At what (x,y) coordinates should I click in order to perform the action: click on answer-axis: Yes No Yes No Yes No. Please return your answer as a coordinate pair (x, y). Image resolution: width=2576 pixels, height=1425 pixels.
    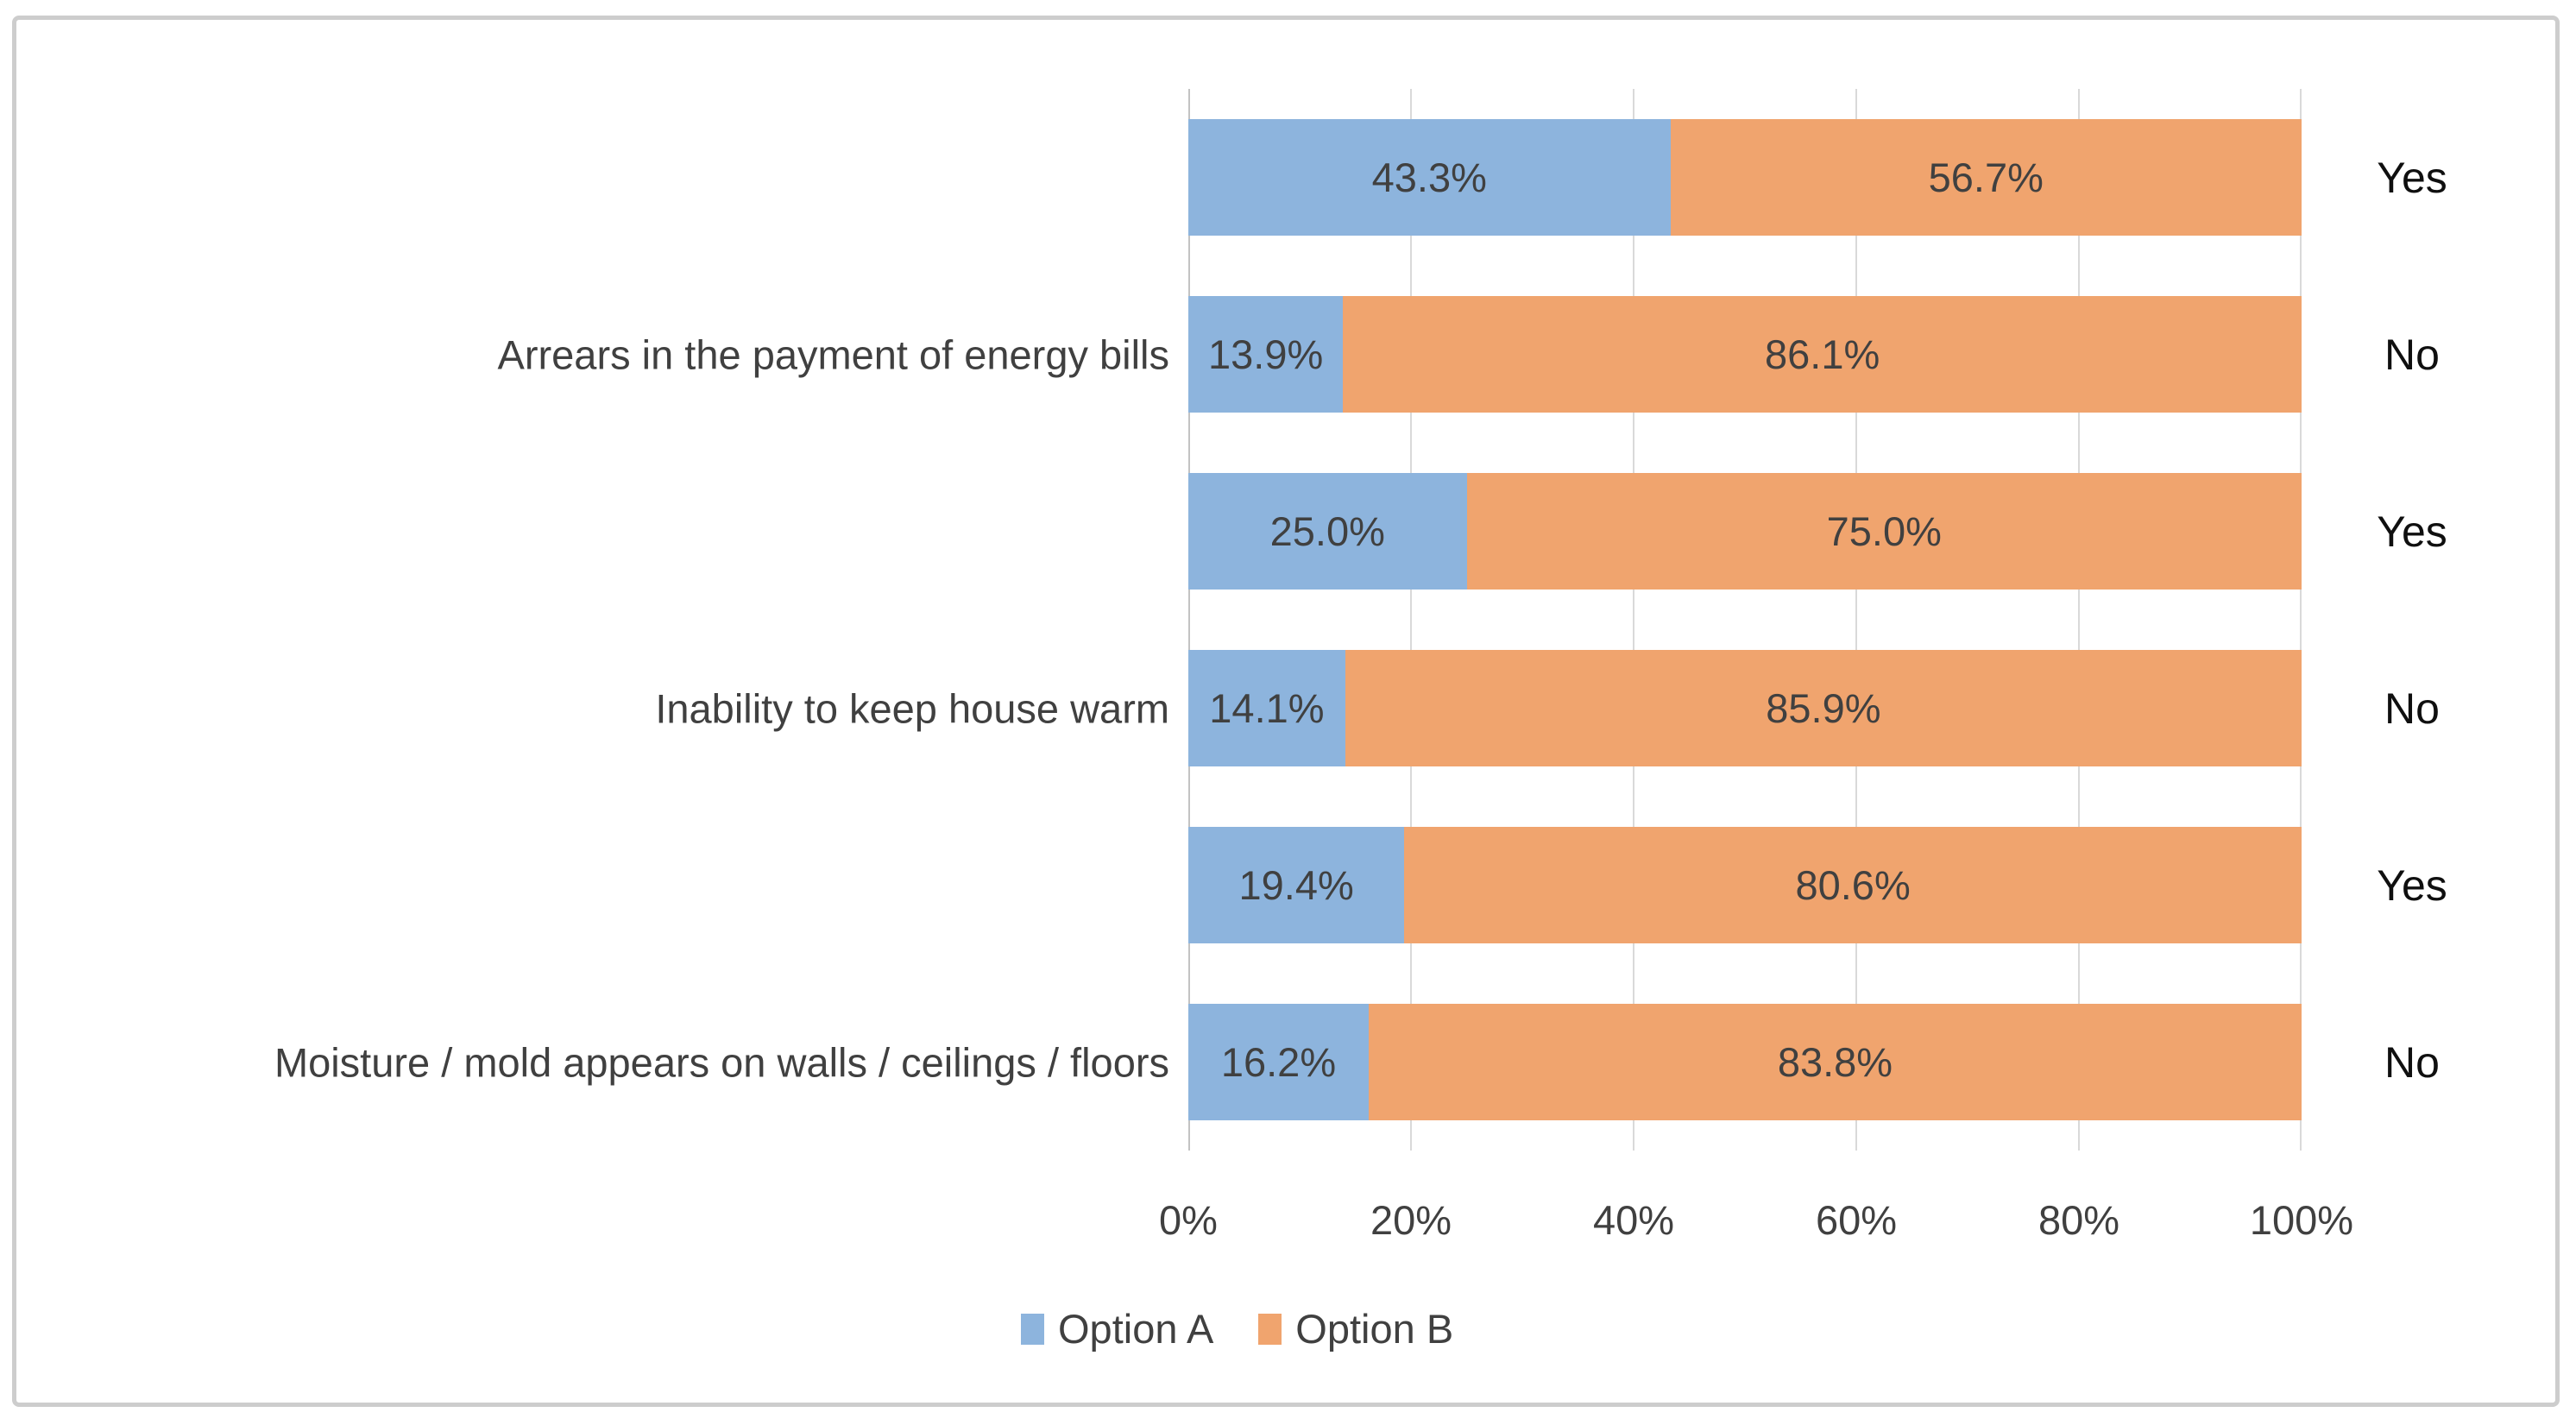
    Looking at the image, I should click on (2412, 712).